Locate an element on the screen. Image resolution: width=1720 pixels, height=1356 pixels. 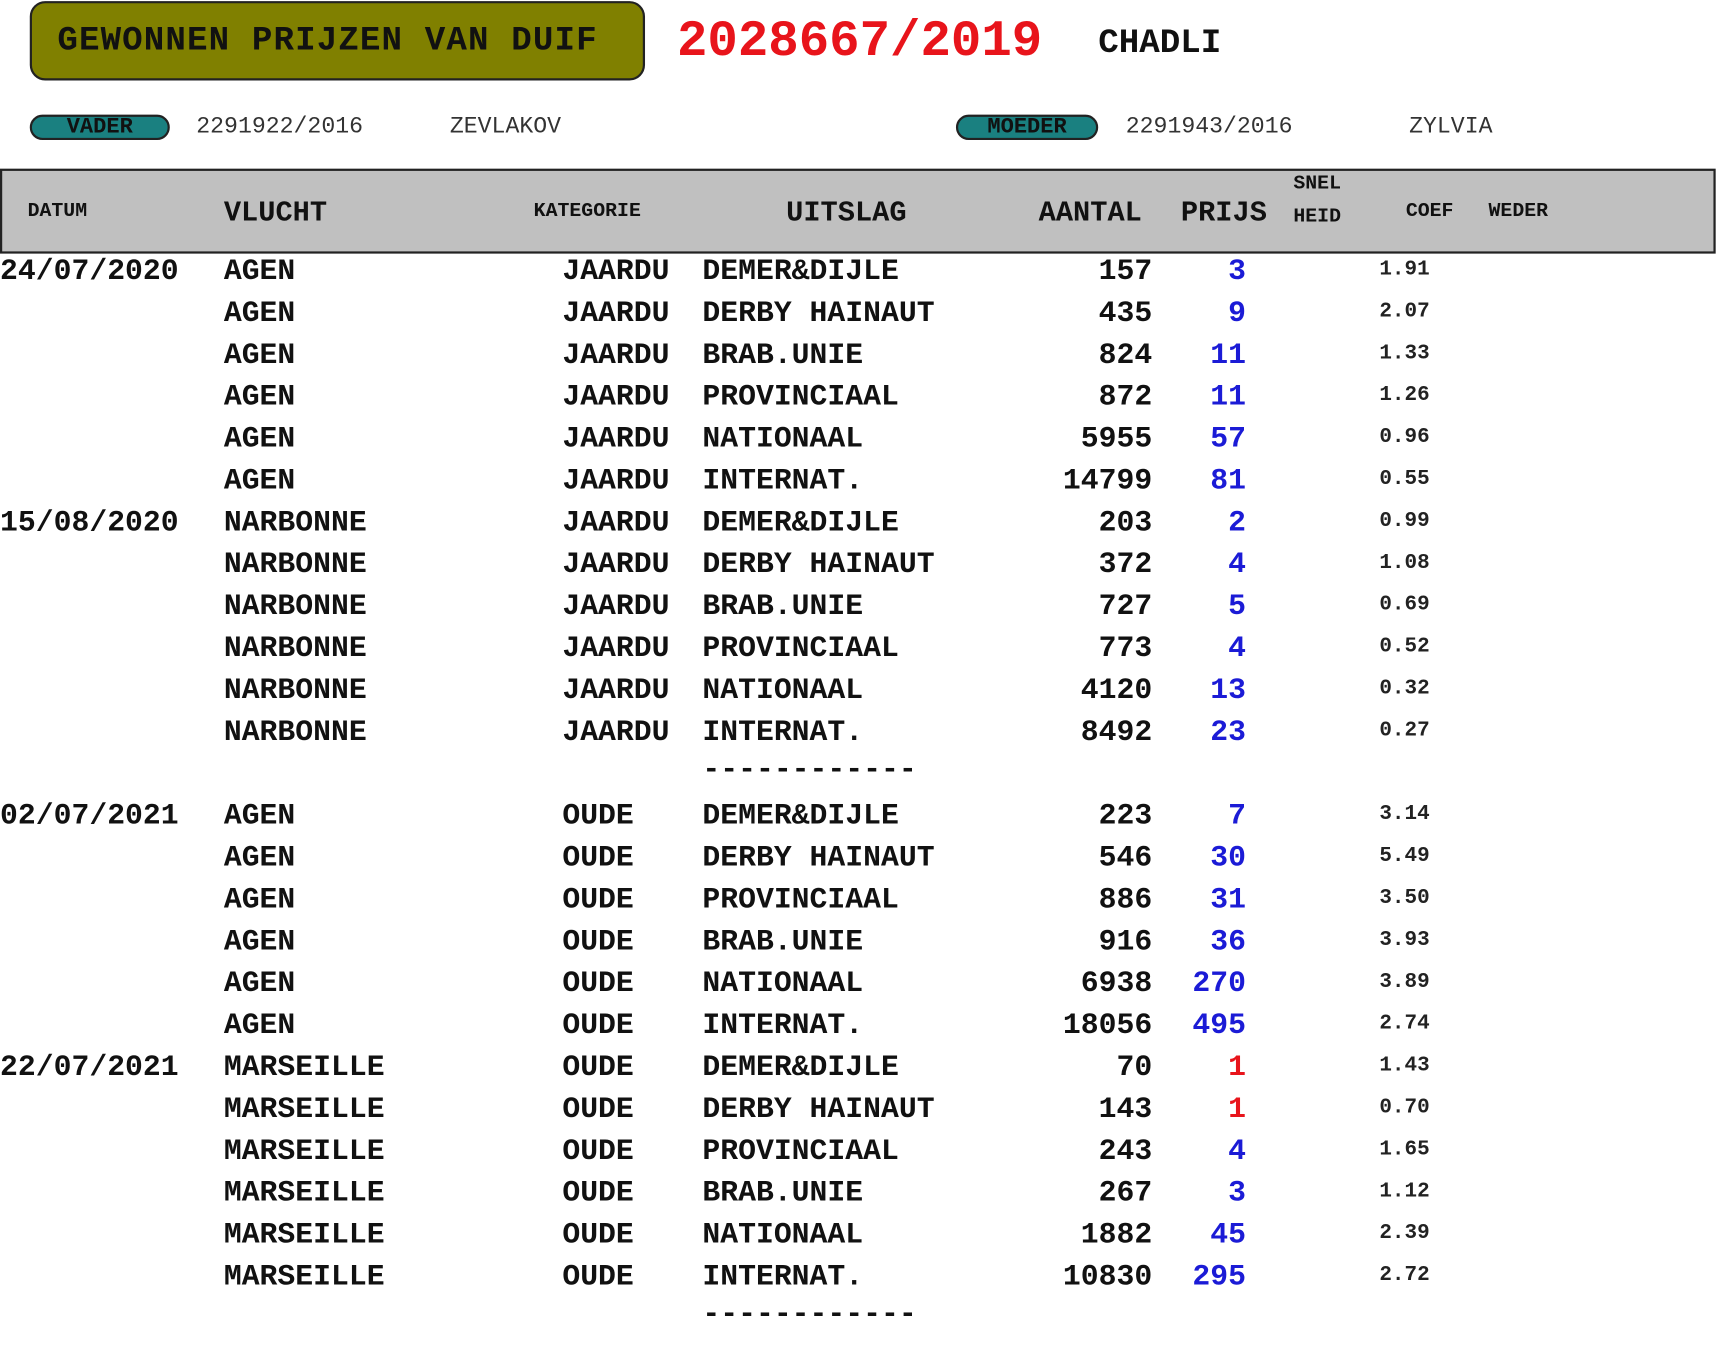
cell-datum: 24/07/2020 is located at coordinates (89, 272).